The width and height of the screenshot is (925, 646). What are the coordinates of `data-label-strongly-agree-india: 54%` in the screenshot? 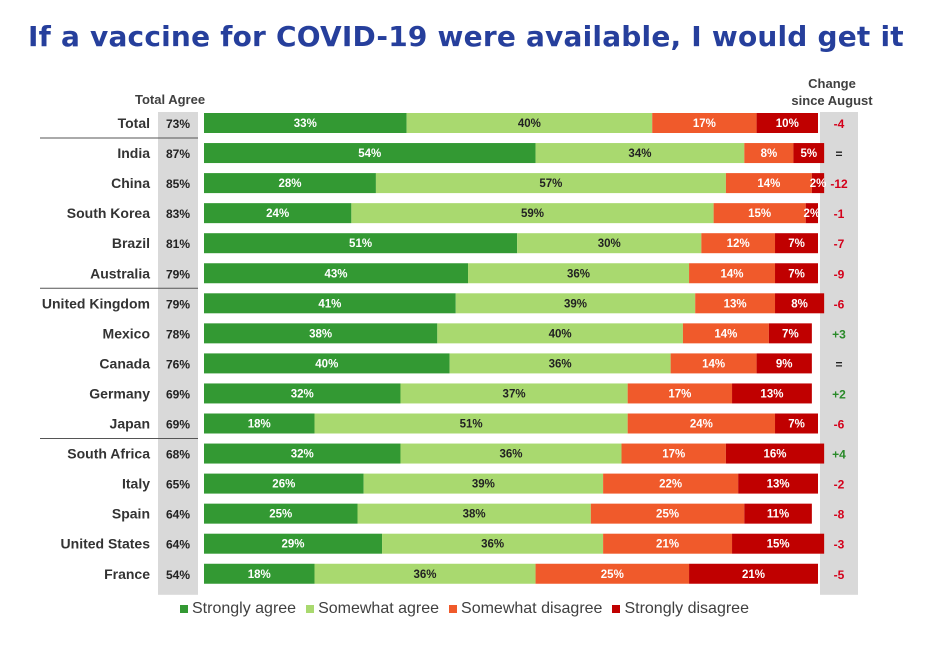 It's located at (369, 154).